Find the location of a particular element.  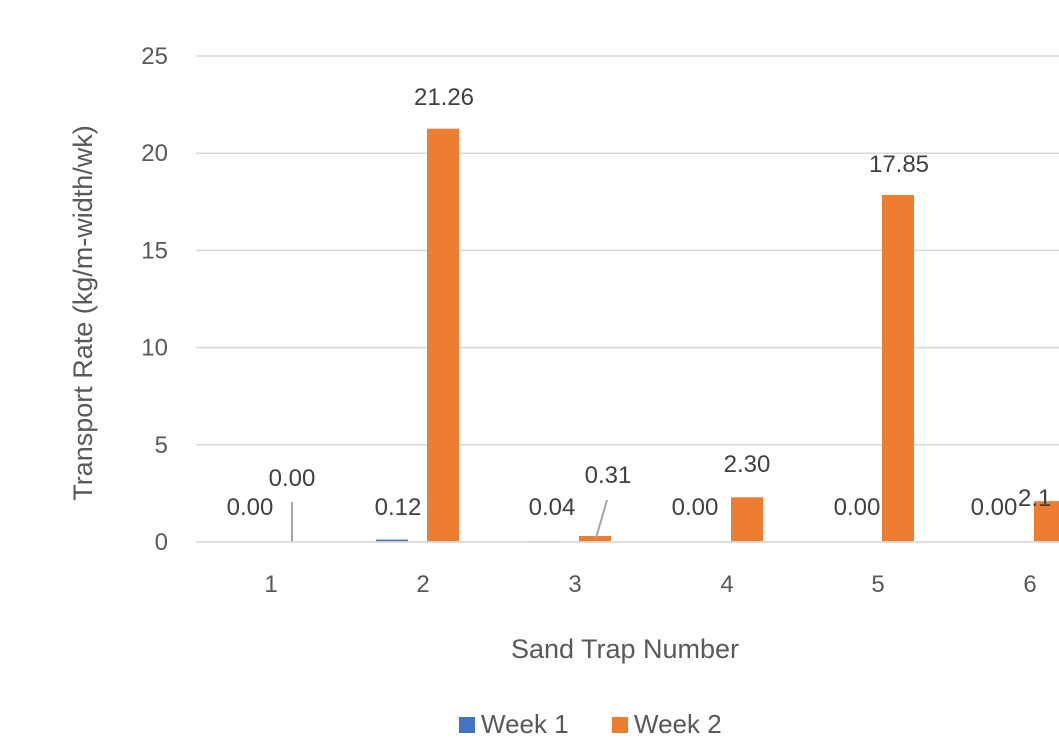

y-axis-ticks: 0 5 10 15 20 25 is located at coordinates (154, 299).